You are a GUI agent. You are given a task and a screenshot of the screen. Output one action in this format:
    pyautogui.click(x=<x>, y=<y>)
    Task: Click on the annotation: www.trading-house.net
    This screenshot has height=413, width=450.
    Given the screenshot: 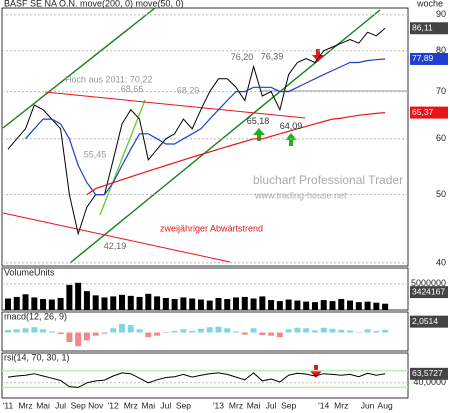 What is the action you would take?
    pyautogui.click(x=300, y=195)
    